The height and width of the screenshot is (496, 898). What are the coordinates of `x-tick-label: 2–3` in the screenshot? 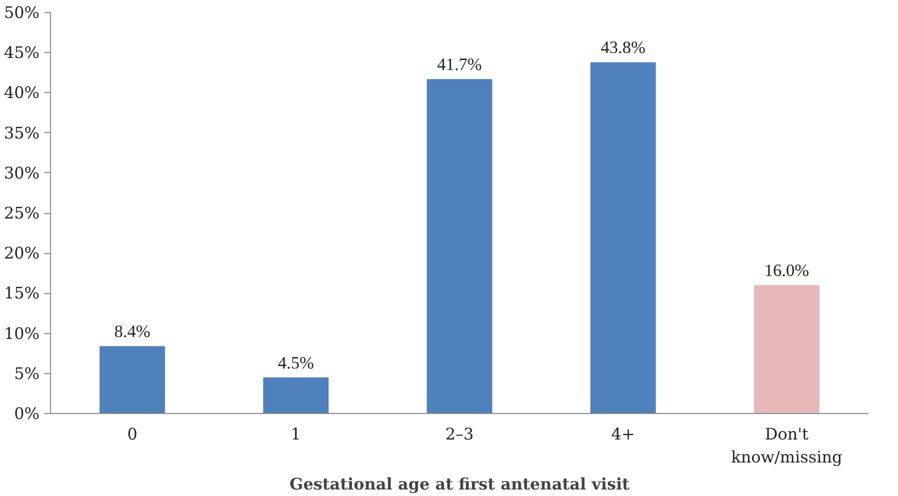 It's located at (459, 434).